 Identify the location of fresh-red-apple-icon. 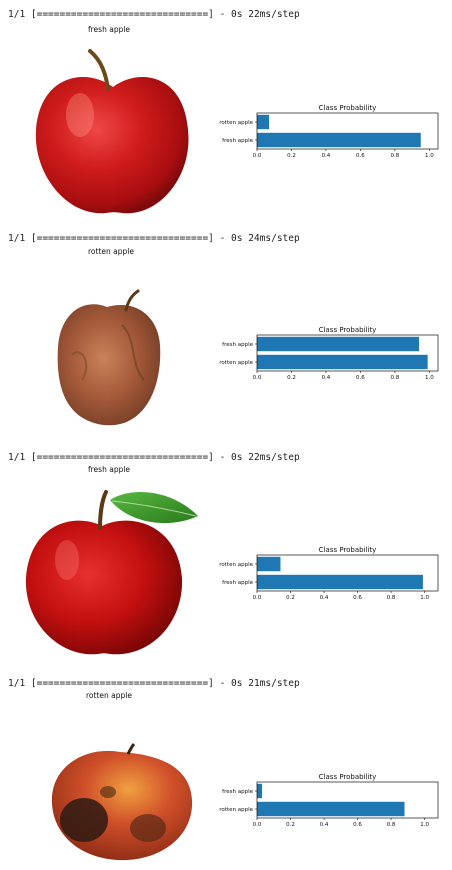
(112, 131).